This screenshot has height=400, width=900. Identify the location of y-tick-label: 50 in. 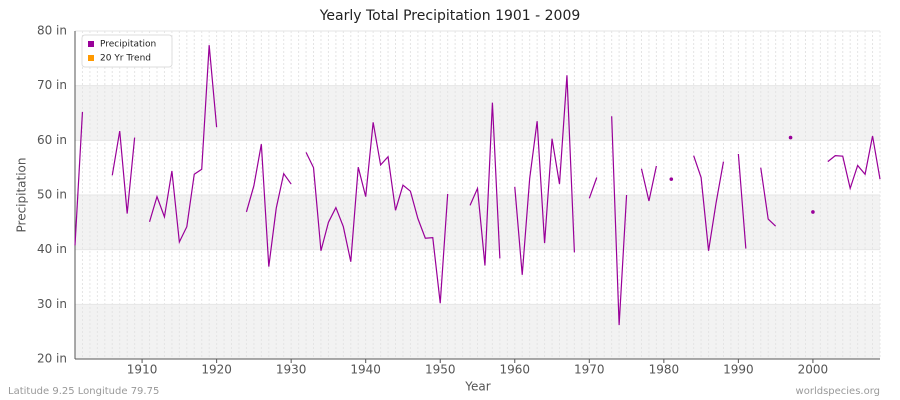
(52, 195).